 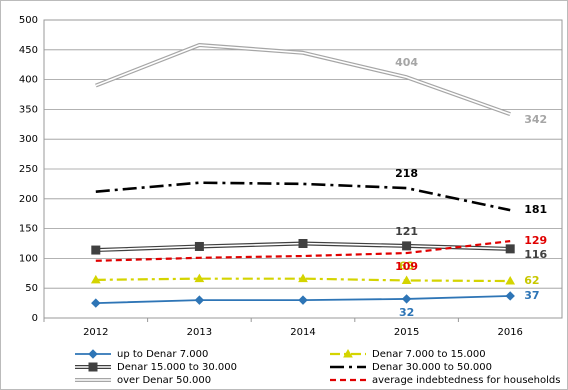 What do you see at coordinates (162, 354) in the screenshot?
I see `legend-label: up to Denar 7.000` at bounding box center [162, 354].